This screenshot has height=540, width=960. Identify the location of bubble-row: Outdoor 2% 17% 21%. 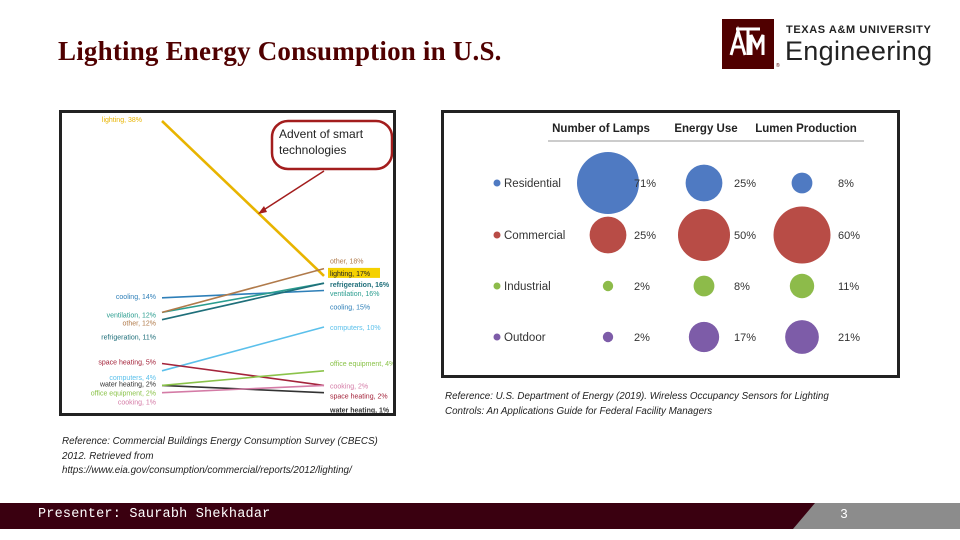
(676, 337).